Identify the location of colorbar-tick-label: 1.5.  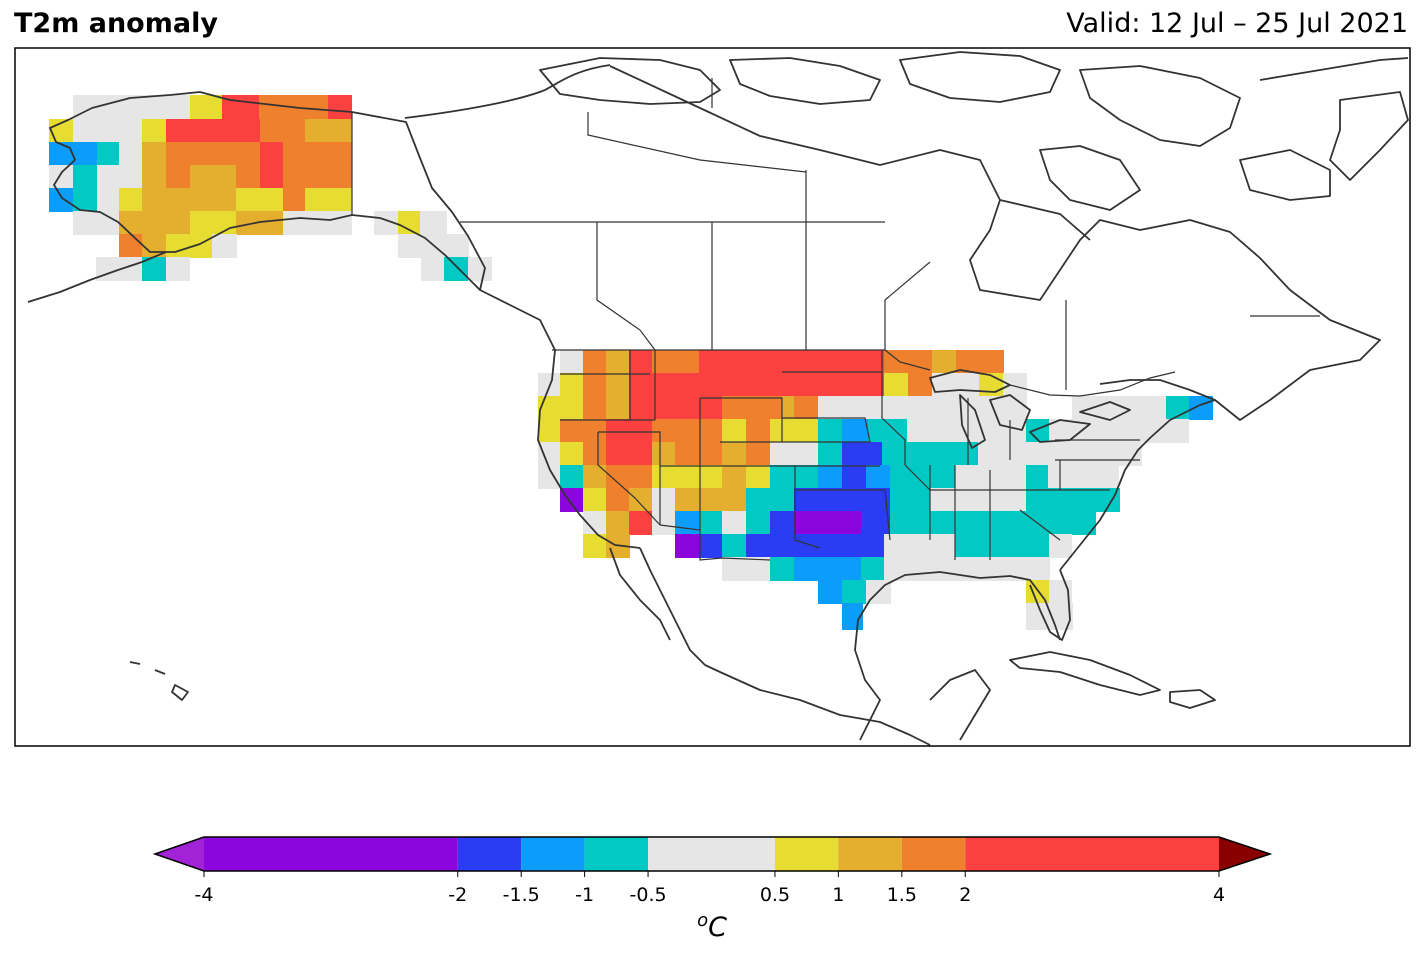
(902, 895).